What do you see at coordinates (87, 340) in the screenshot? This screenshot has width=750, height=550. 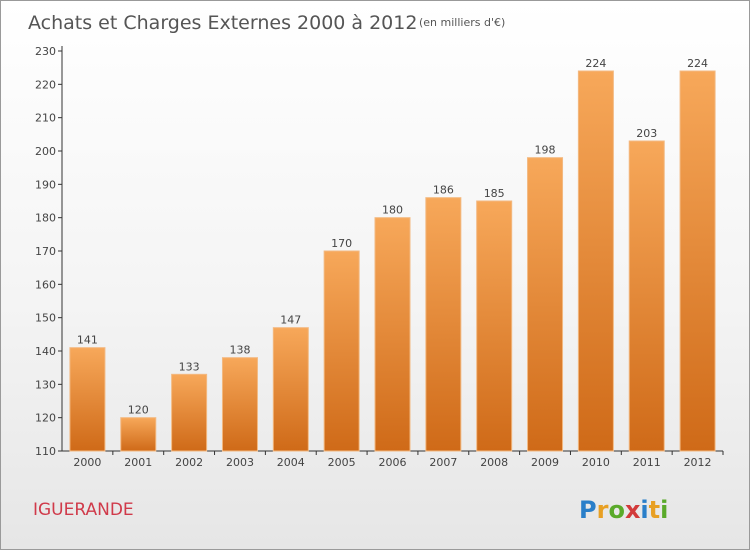 I see `data-label-2000: 141` at bounding box center [87, 340].